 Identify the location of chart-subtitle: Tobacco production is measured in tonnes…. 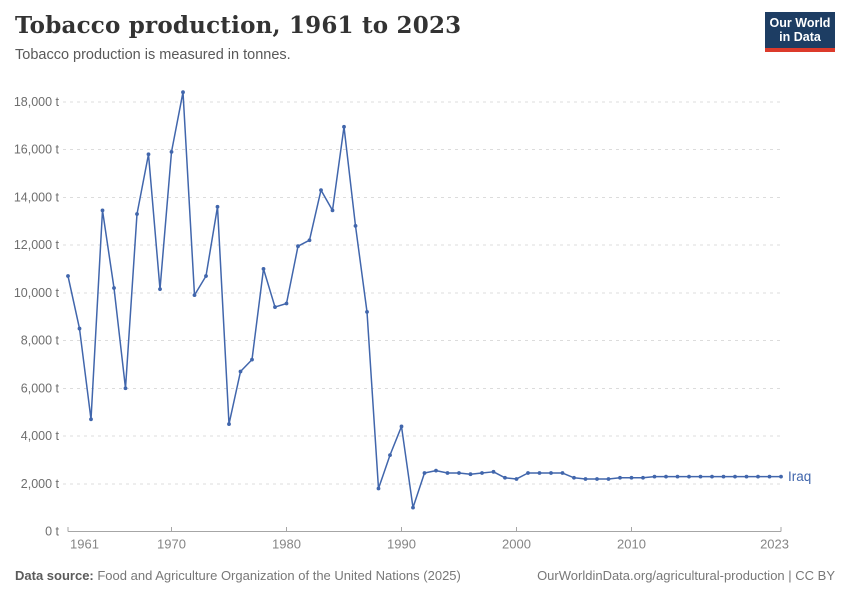
(153, 54).